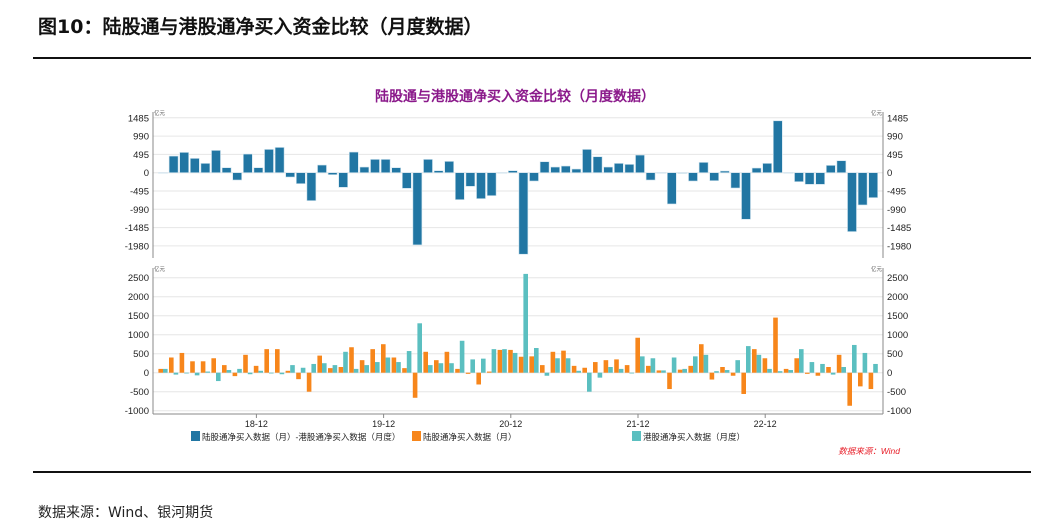  Describe the element at coordinates (195, 436) in the screenshot. I see `legend-swatch-diff` at that location.